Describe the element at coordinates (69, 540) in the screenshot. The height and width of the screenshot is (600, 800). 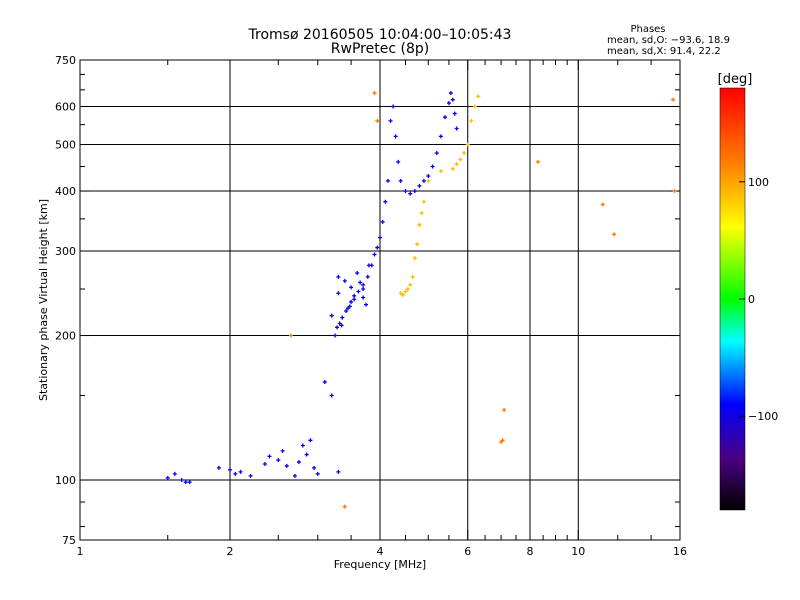
I see `y-tick-label: 75` at that location.